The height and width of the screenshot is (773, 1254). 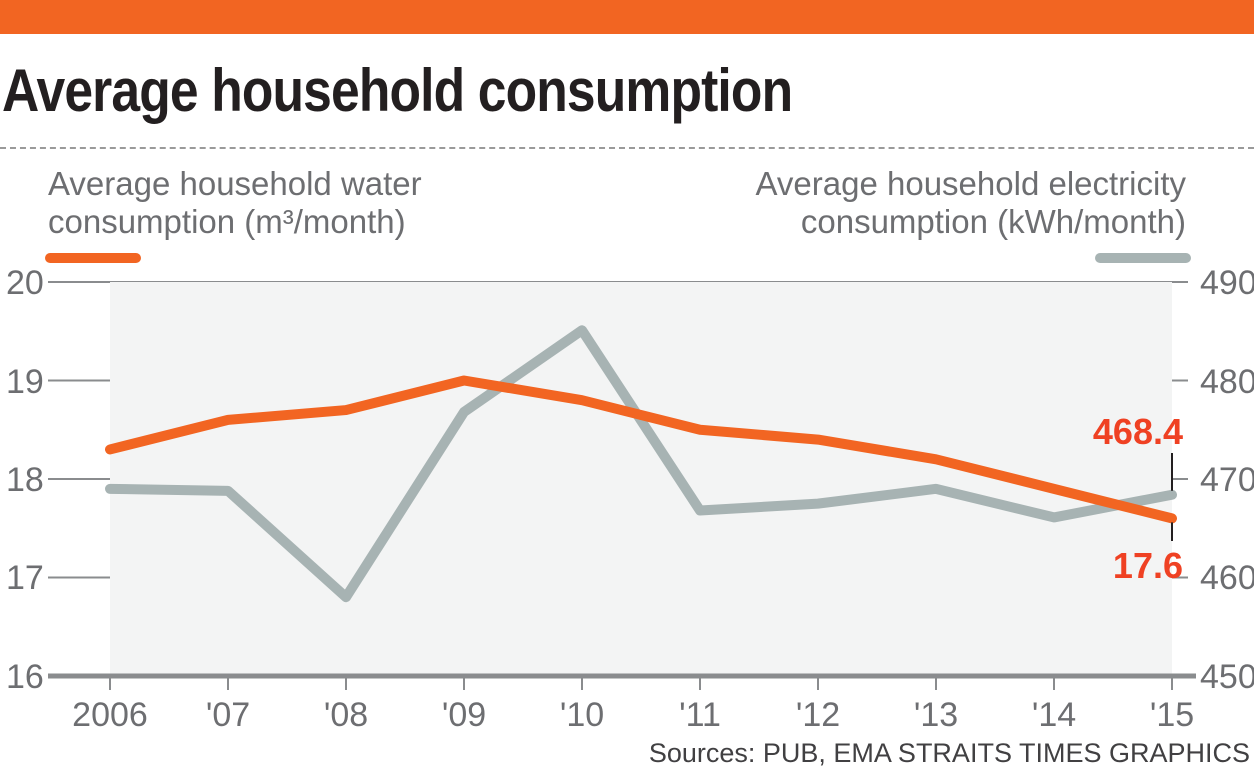 I want to click on annotation-water-last: 17.6, so click(x=1148, y=565).